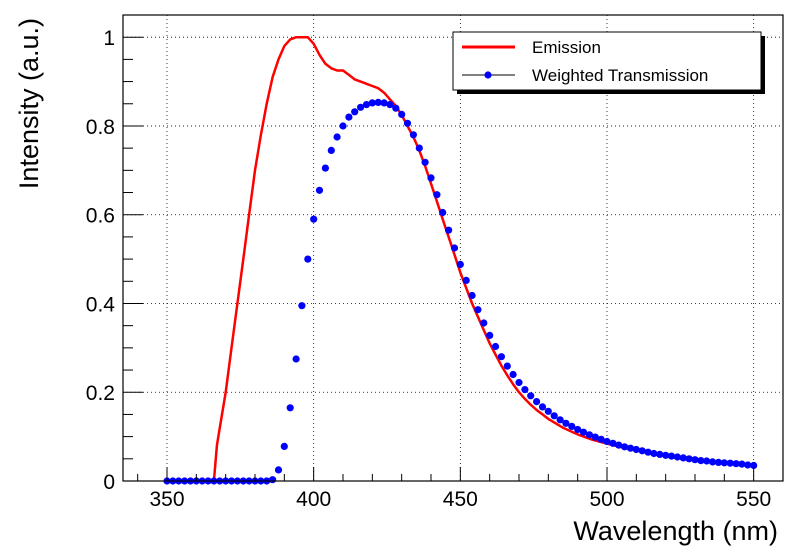 The height and width of the screenshot is (549, 785). What do you see at coordinates (109, 38) in the screenshot?
I see `y-tick-label: 1` at bounding box center [109, 38].